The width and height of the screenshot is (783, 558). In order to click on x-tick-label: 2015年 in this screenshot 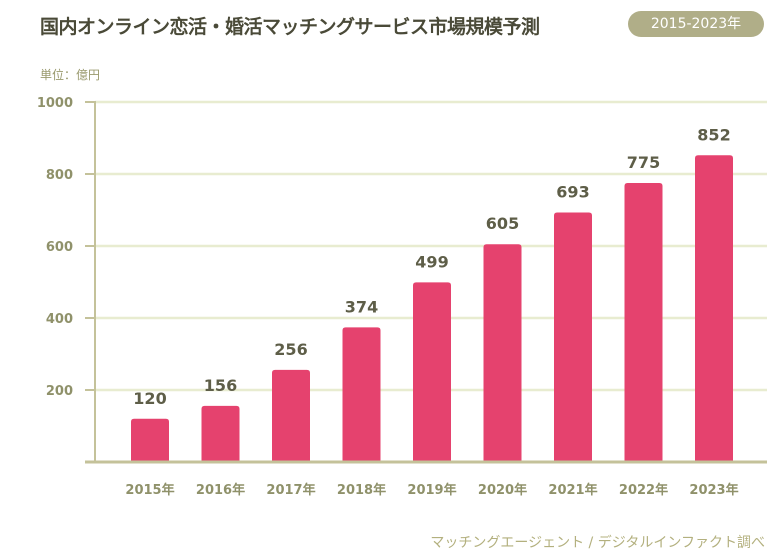, I will do `click(149, 490)`.